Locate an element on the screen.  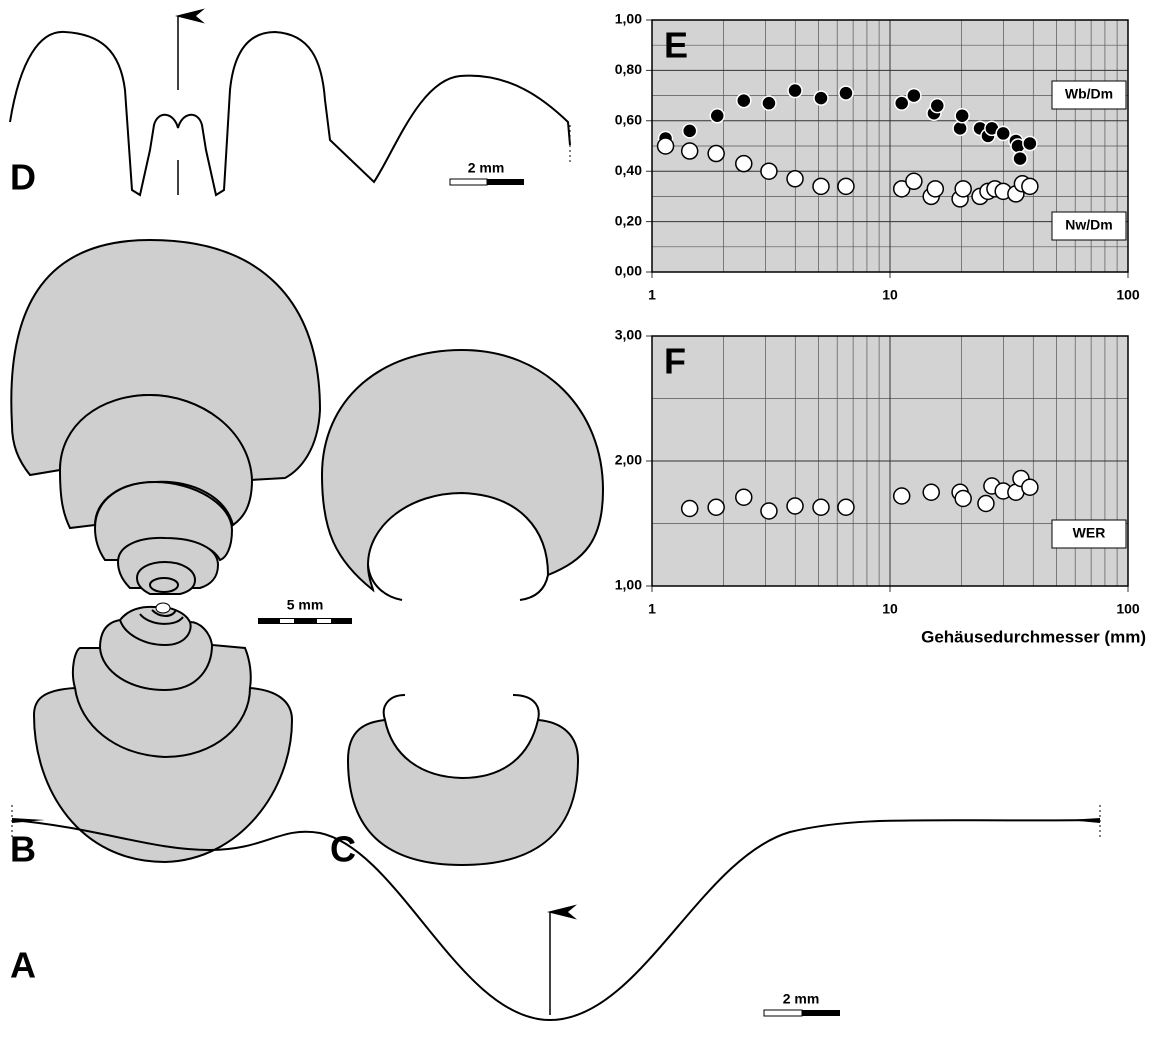
legend-label: WER is located at coordinates (1089, 533).